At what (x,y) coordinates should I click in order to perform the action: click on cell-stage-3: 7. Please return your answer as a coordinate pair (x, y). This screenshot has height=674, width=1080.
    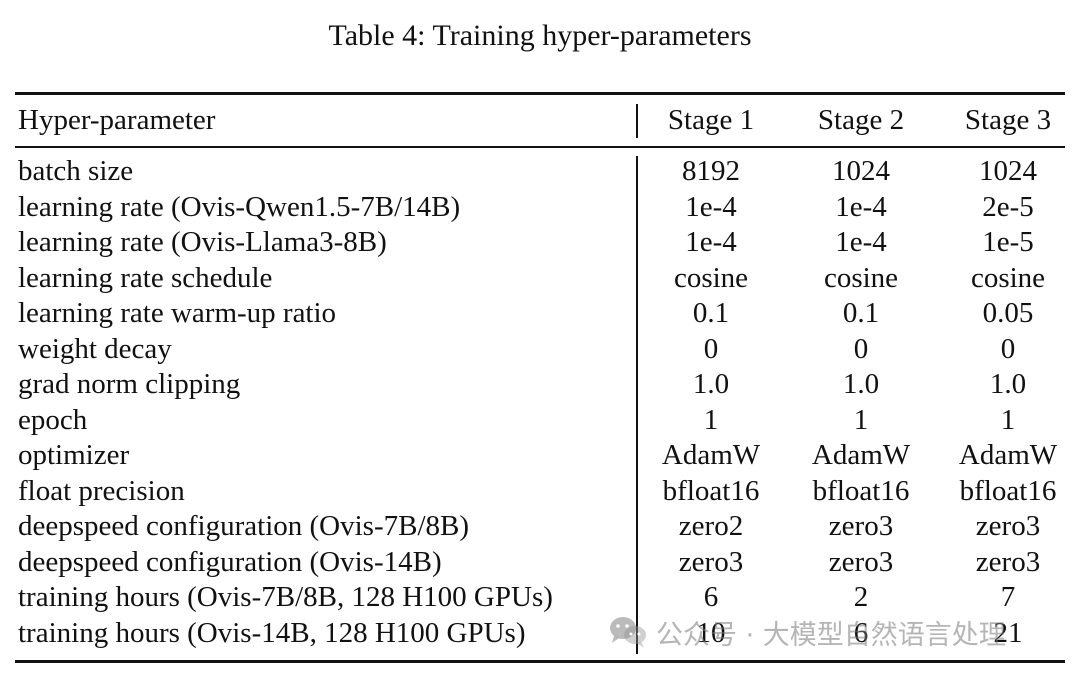
    Looking at the image, I should click on (1008, 597).